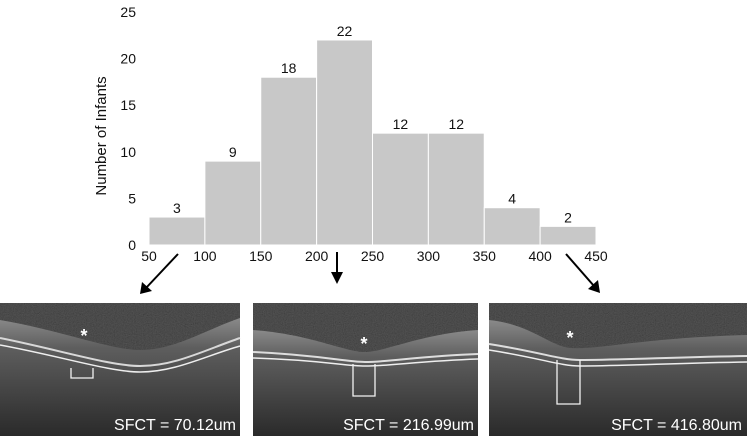 This screenshot has height=436, width=747. What do you see at coordinates (128, 12) in the screenshot?
I see `y-tick-label: 25` at bounding box center [128, 12].